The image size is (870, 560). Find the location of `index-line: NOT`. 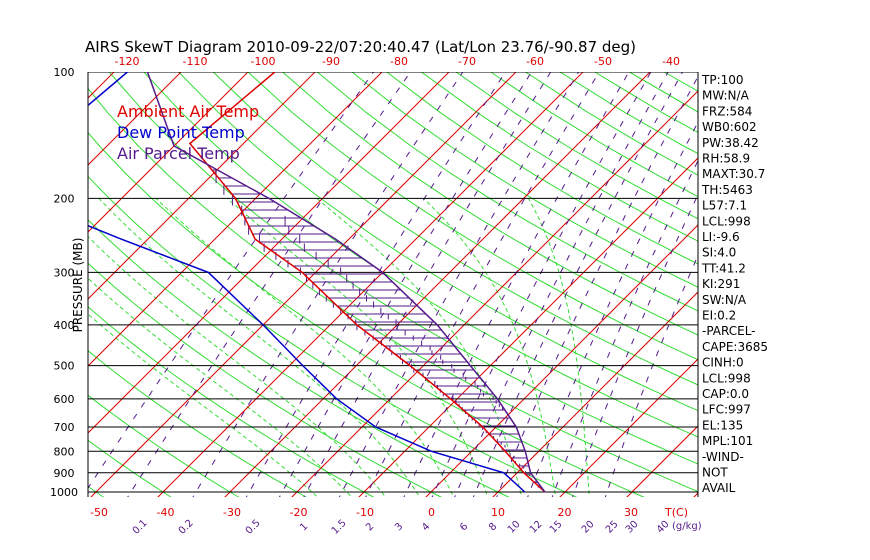

index-line: NOT is located at coordinates (715, 473).